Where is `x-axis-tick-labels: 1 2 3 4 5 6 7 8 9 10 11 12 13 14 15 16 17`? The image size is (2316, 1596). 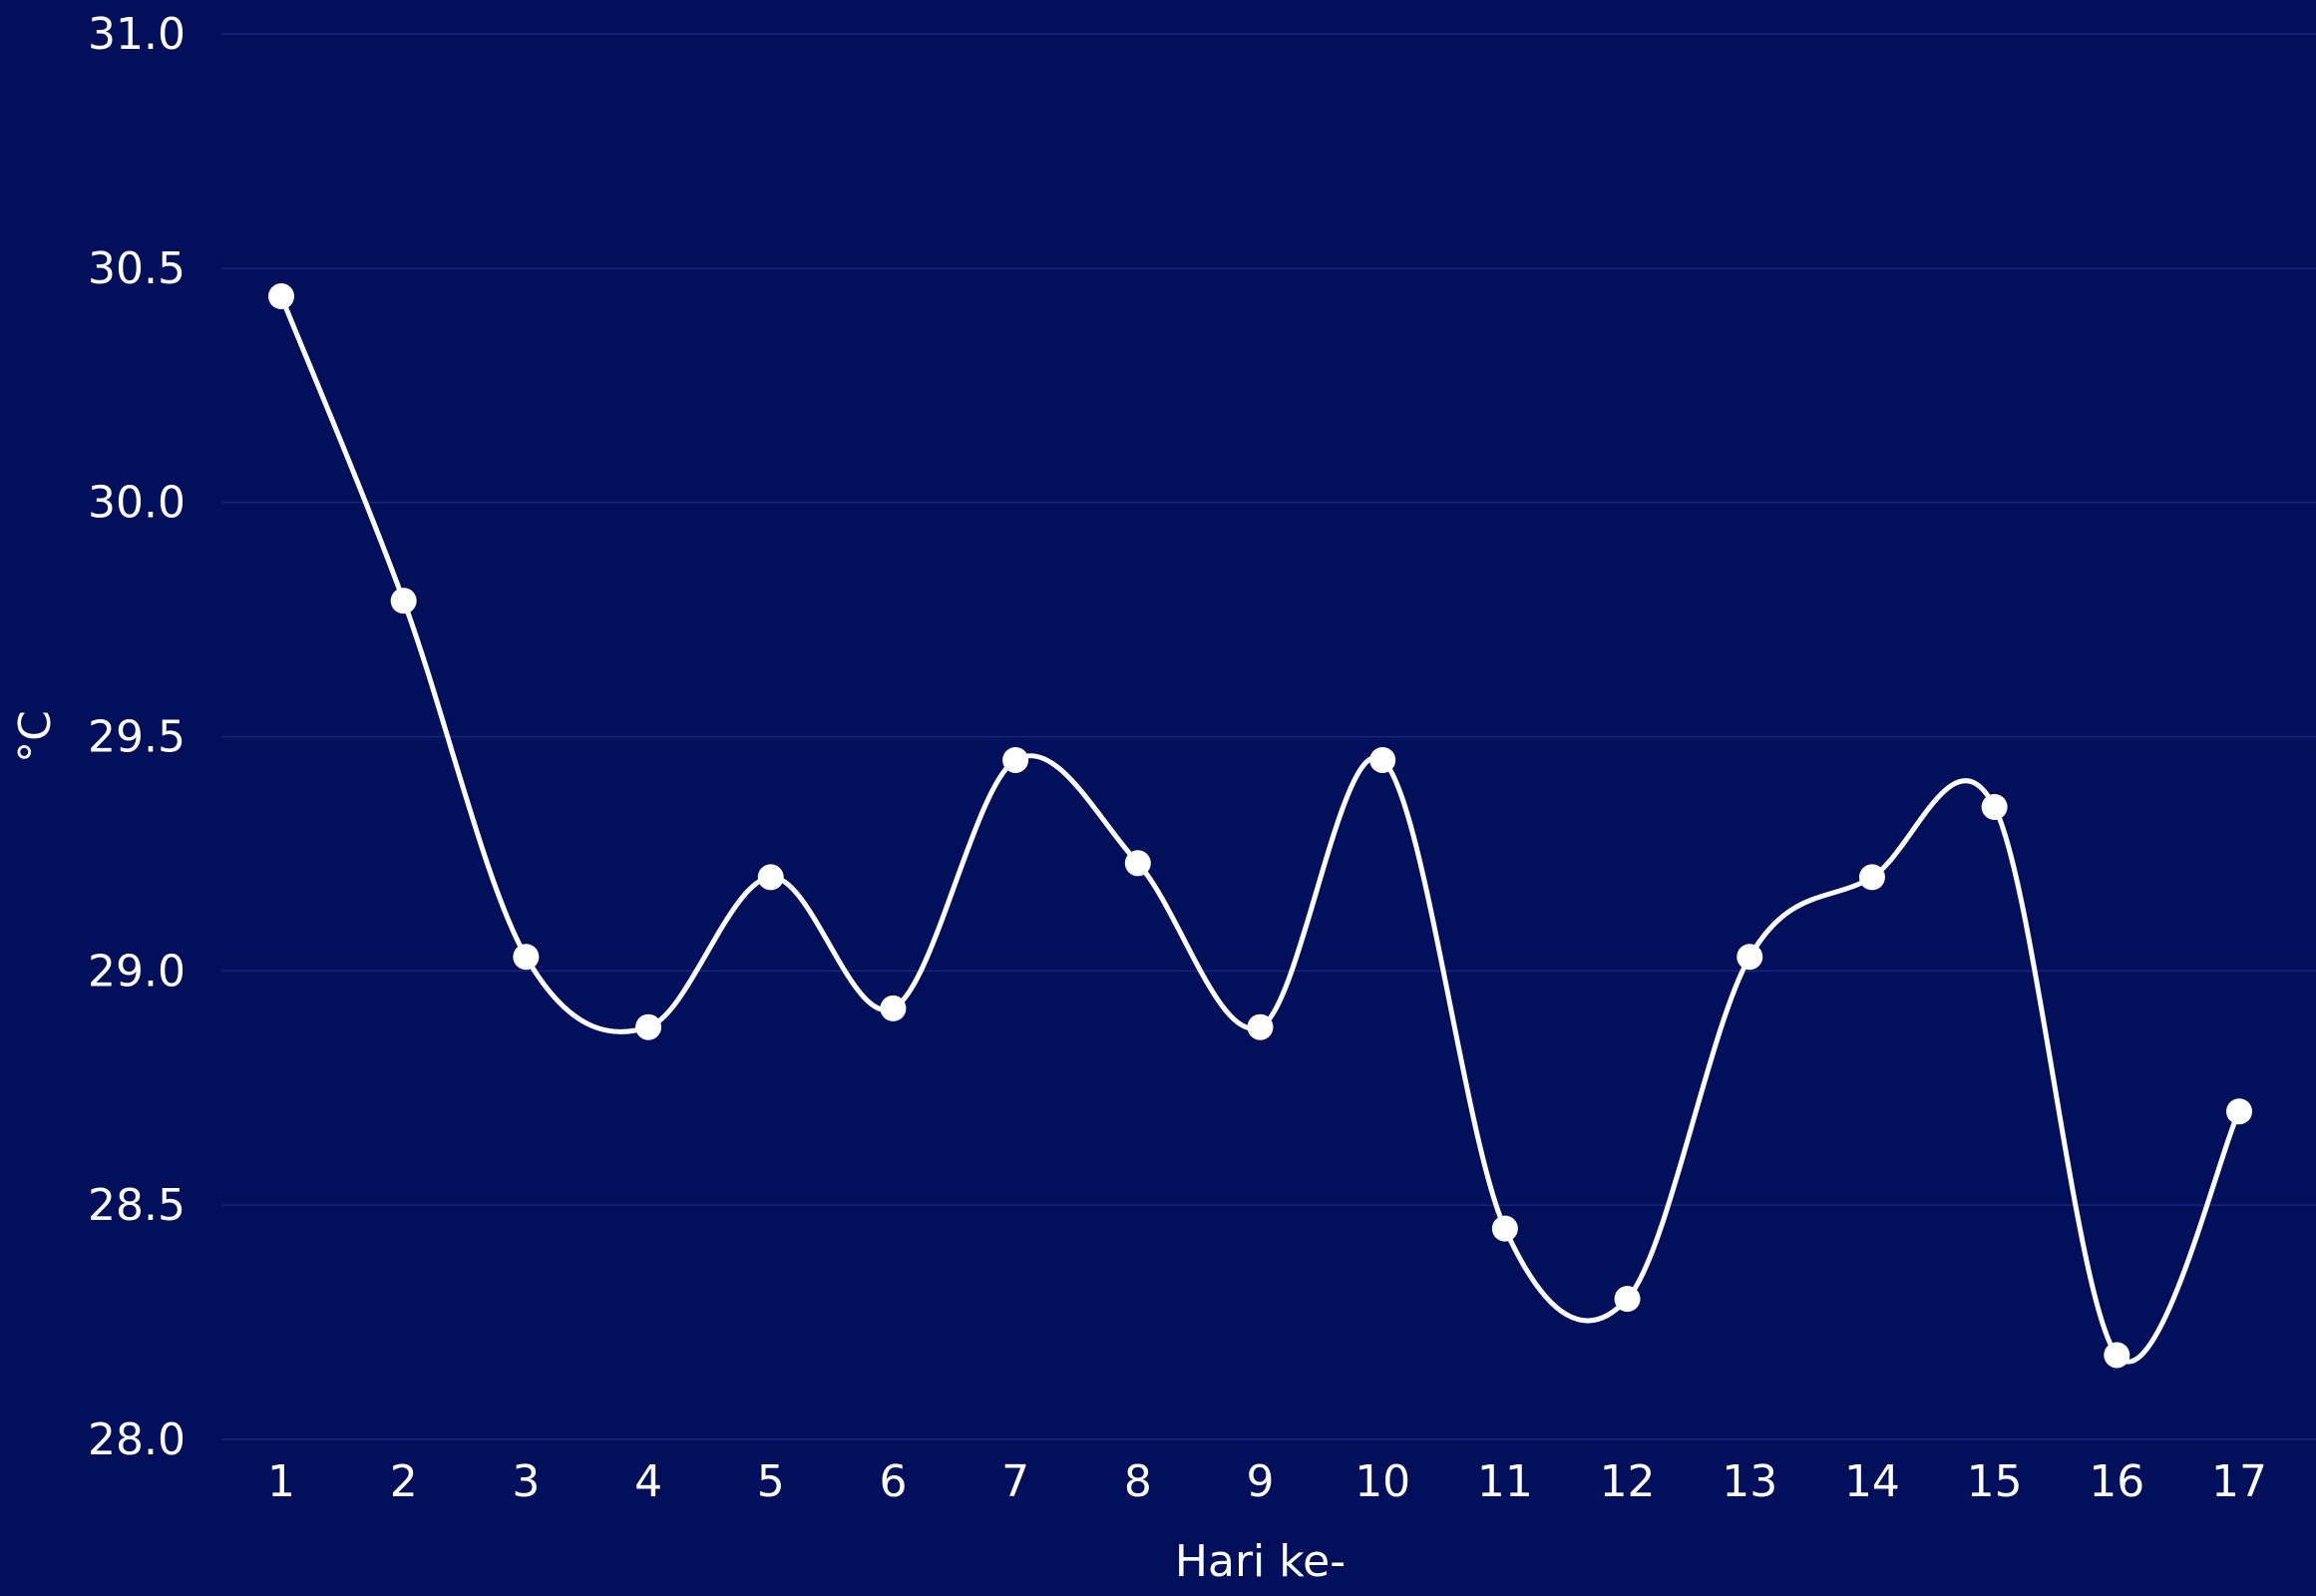 x-axis-tick-labels: 1 2 3 4 5 6 7 8 9 10 11 12 13 14 15 16 17 is located at coordinates (1267, 1481).